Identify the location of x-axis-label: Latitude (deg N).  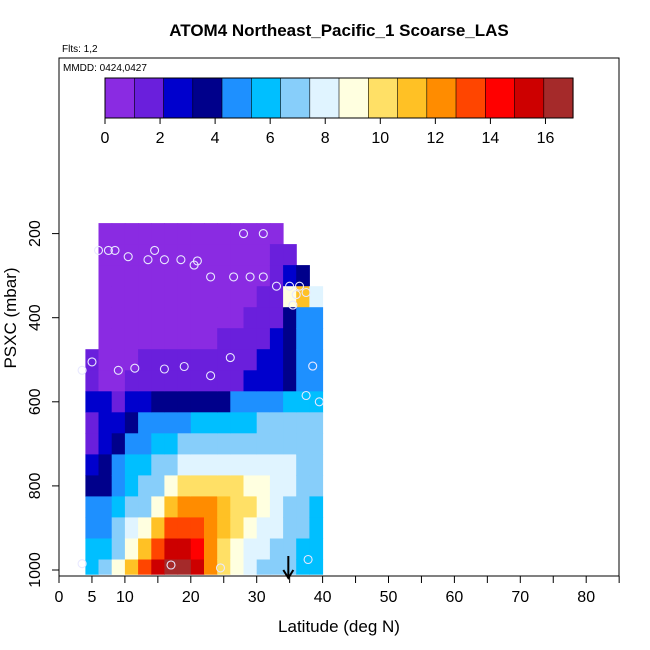
(339, 626).